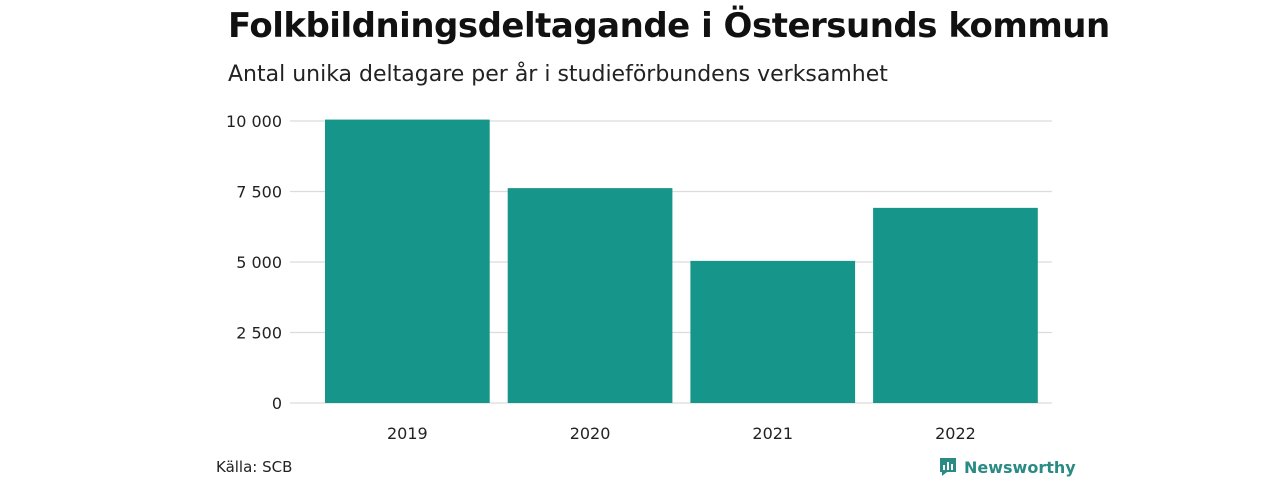 This screenshot has width=1280, height=480. I want to click on y-tick-label: 10 000, so click(254, 121).